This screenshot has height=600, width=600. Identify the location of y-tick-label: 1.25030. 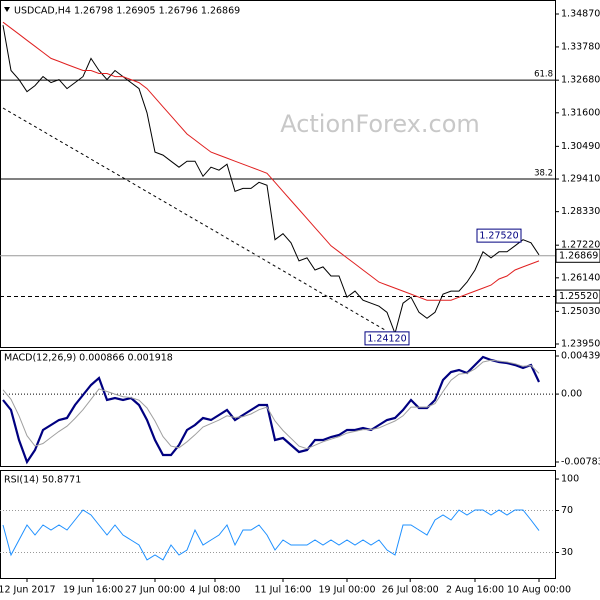
(580, 311).